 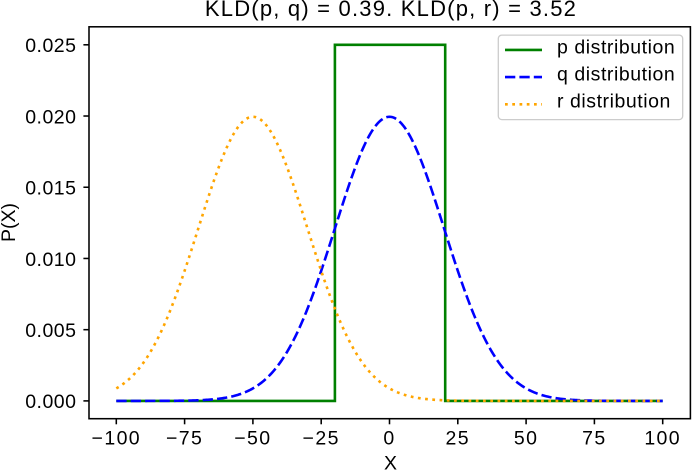 What do you see at coordinates (117, 439) in the screenshot?
I see `svg-text: −100` at bounding box center [117, 439].